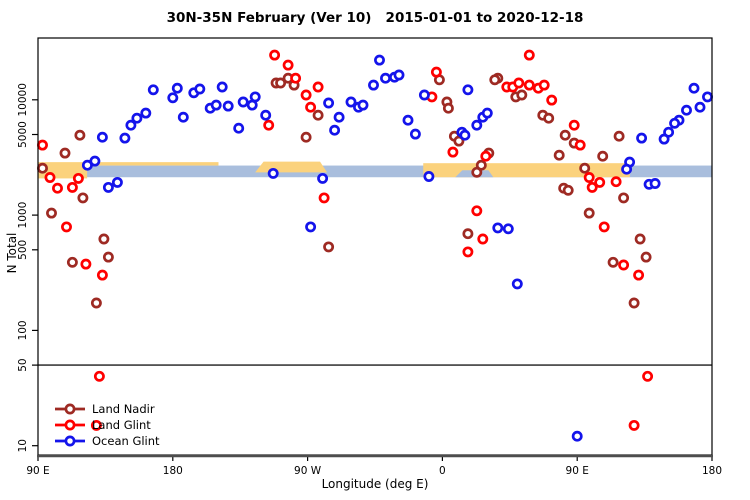  I want to click on y-tick-label: 10, so click(23, 445).